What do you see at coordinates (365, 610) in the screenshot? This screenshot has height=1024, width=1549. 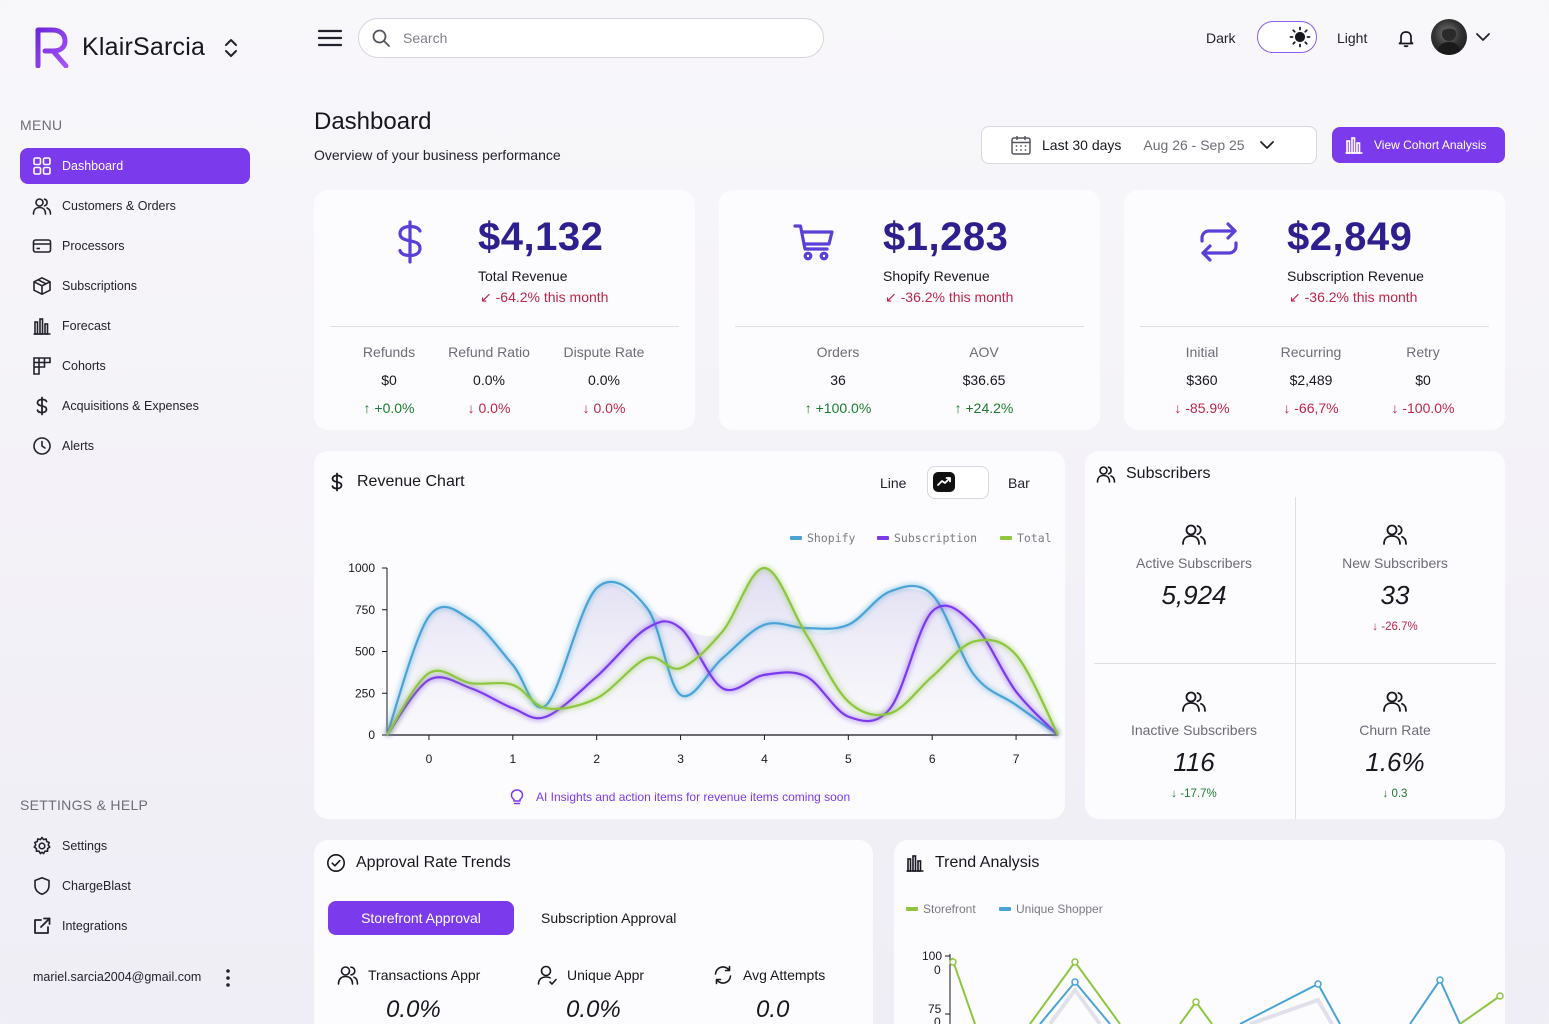 I see `y-tick-label: 750` at bounding box center [365, 610].